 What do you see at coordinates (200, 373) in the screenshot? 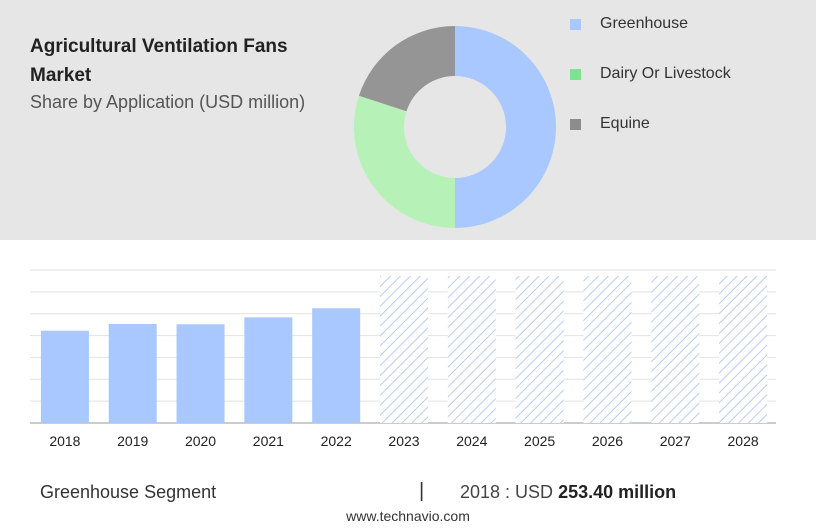
I see `bar-2020` at bounding box center [200, 373].